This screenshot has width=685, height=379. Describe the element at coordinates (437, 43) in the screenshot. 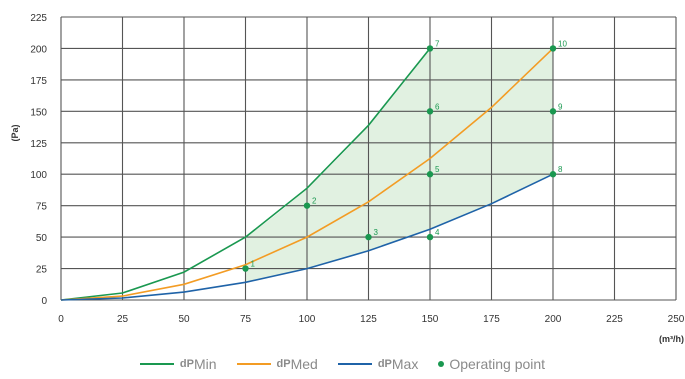

I see `operating-point-label: 7` at that location.